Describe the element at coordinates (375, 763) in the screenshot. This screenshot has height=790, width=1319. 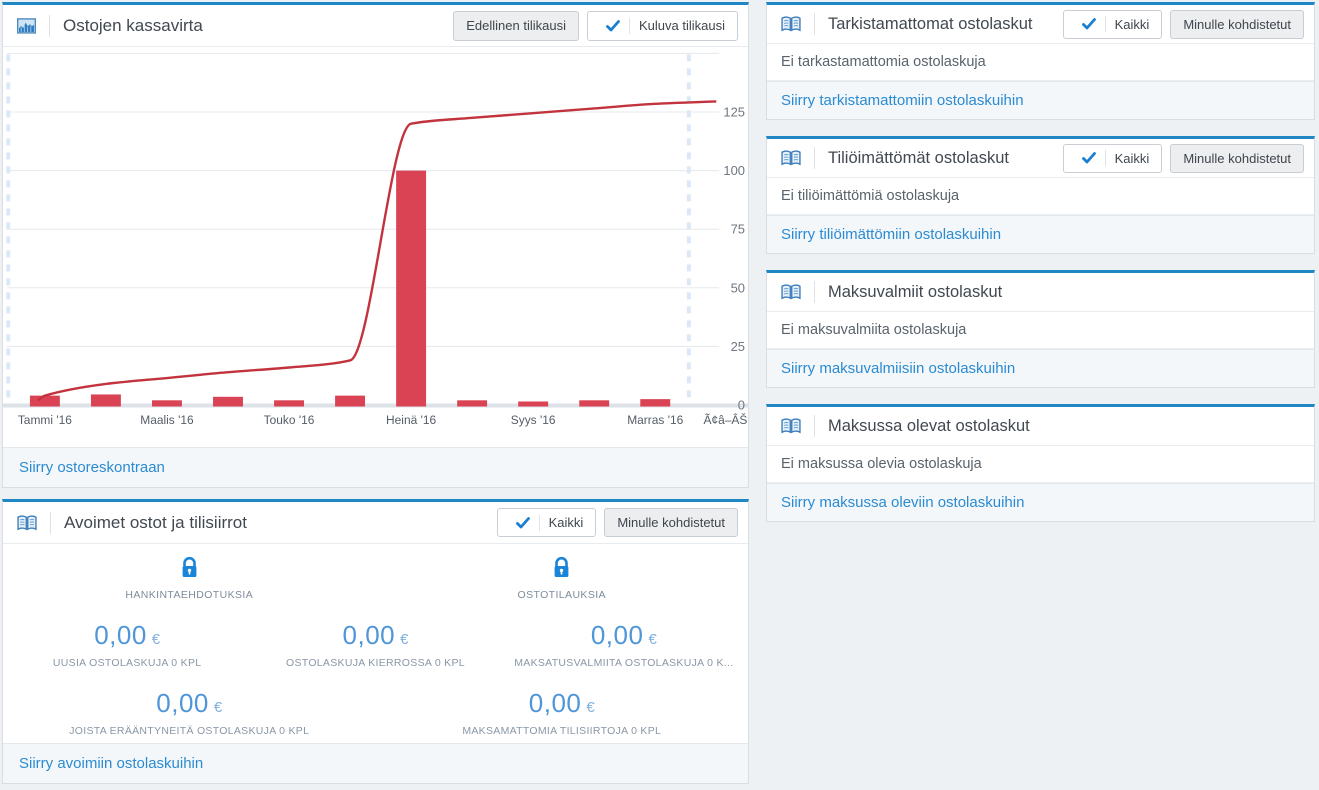
I see `panel-footer: Siirry avoimiin ostolaskuihin` at that location.